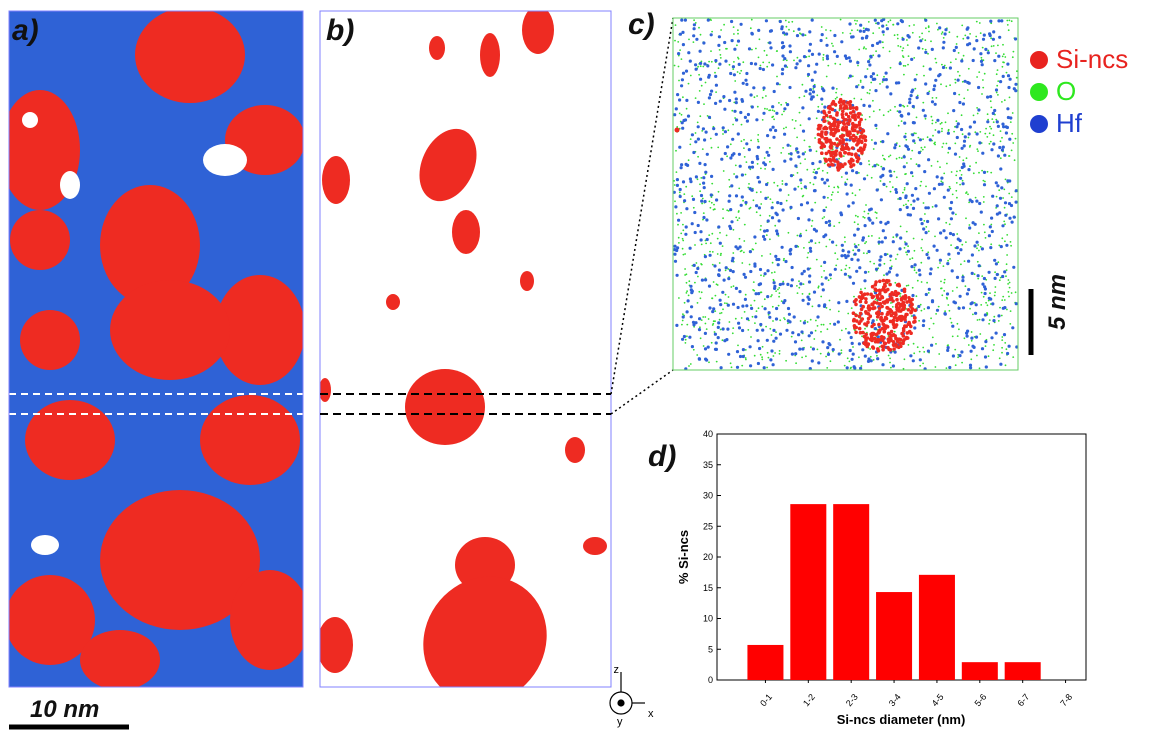  Describe the element at coordinates (1066, 91) in the screenshot. I see `legend-o-label: O` at that location.